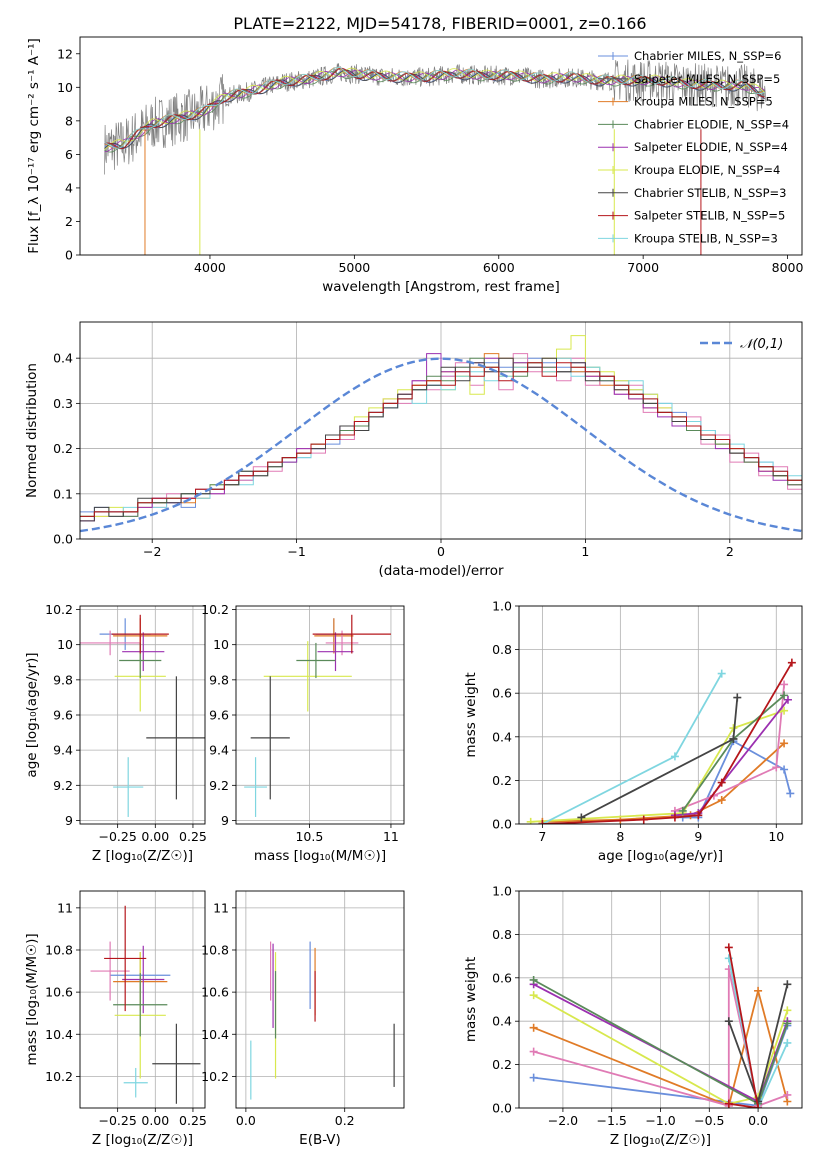 Image resolution: width=819 pixels, height=1170 pixels. What do you see at coordinates (63, 493) in the screenshot?
I see `y-tick-label: 0.1` at bounding box center [63, 493].